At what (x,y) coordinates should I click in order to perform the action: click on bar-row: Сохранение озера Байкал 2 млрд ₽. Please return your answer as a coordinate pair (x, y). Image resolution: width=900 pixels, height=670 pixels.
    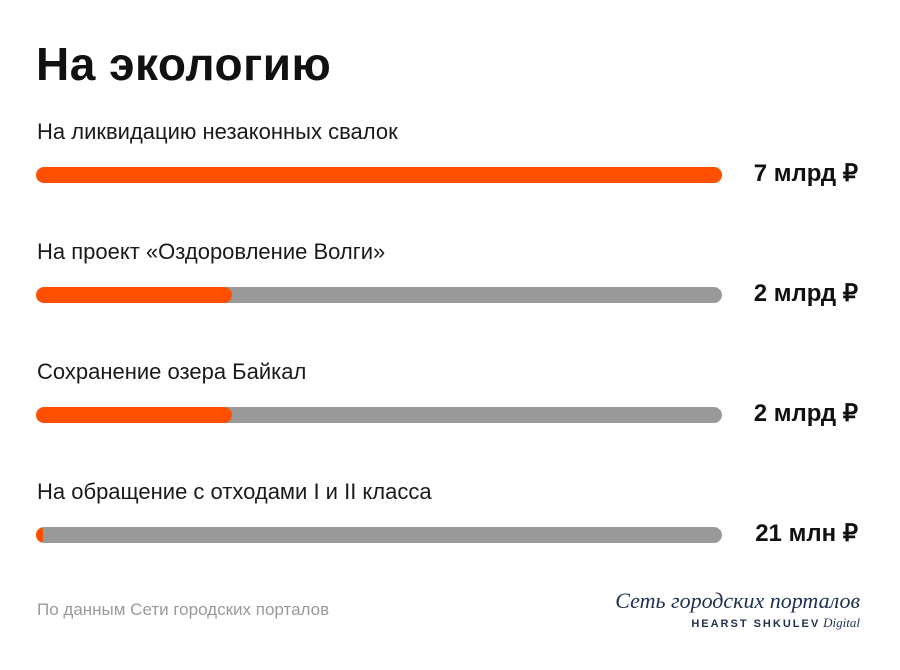
    Looking at the image, I should click on (450, 404).